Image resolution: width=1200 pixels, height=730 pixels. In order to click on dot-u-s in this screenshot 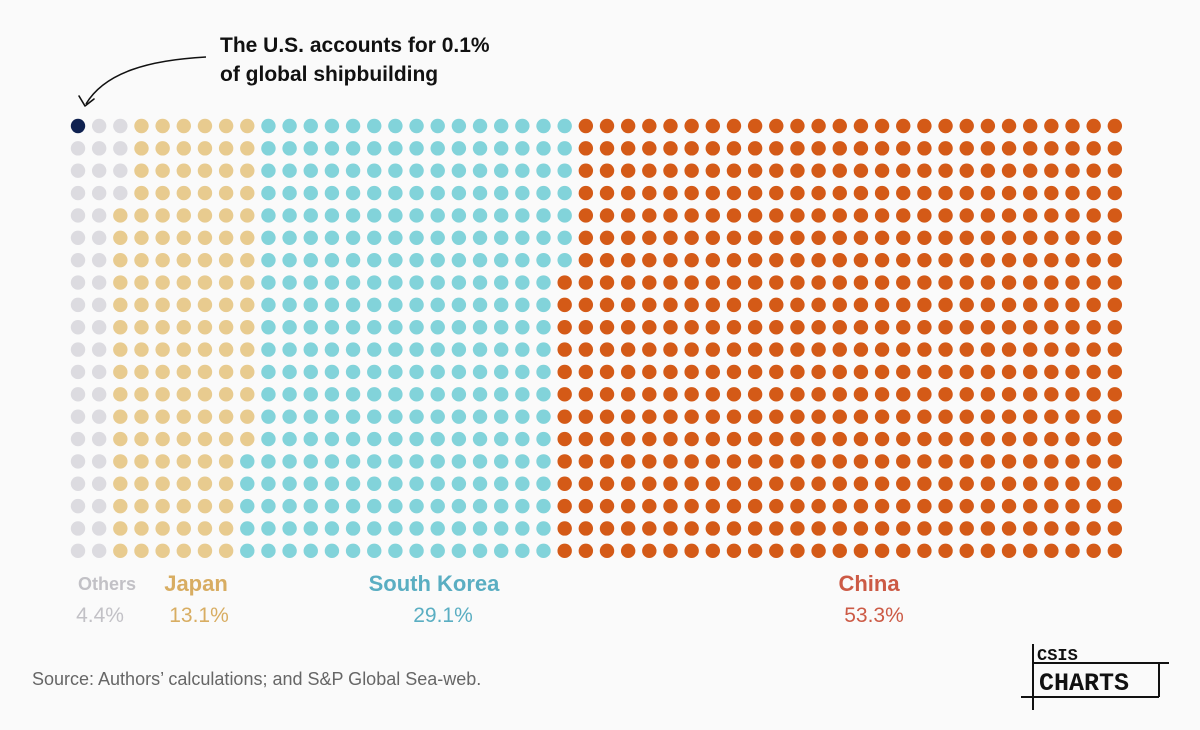, I will do `click(78, 126)`.